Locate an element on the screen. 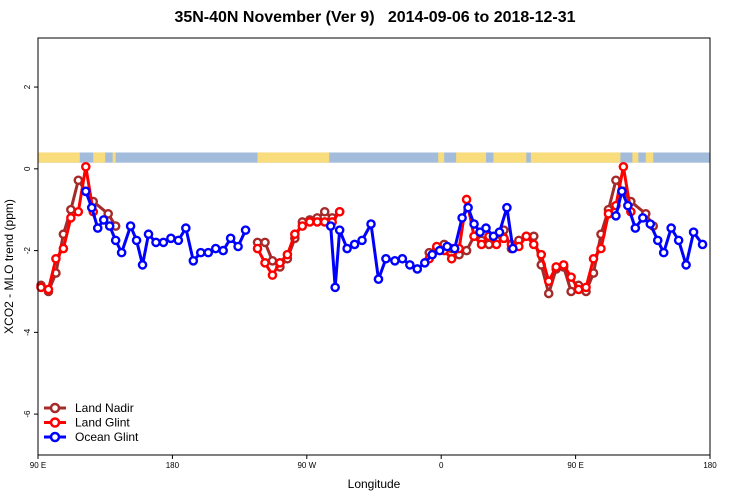 This screenshot has height=500, width=750. x-axis-title: Longitude is located at coordinates (374, 484).